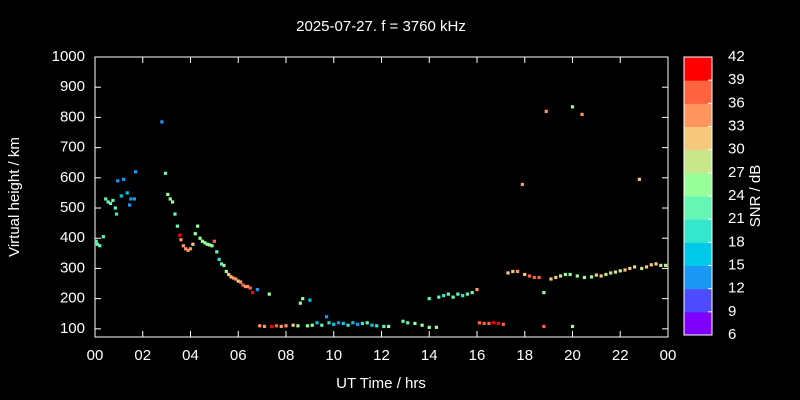 This screenshot has width=800, height=400. I want to click on y-tick-label: 700, so click(72, 147).